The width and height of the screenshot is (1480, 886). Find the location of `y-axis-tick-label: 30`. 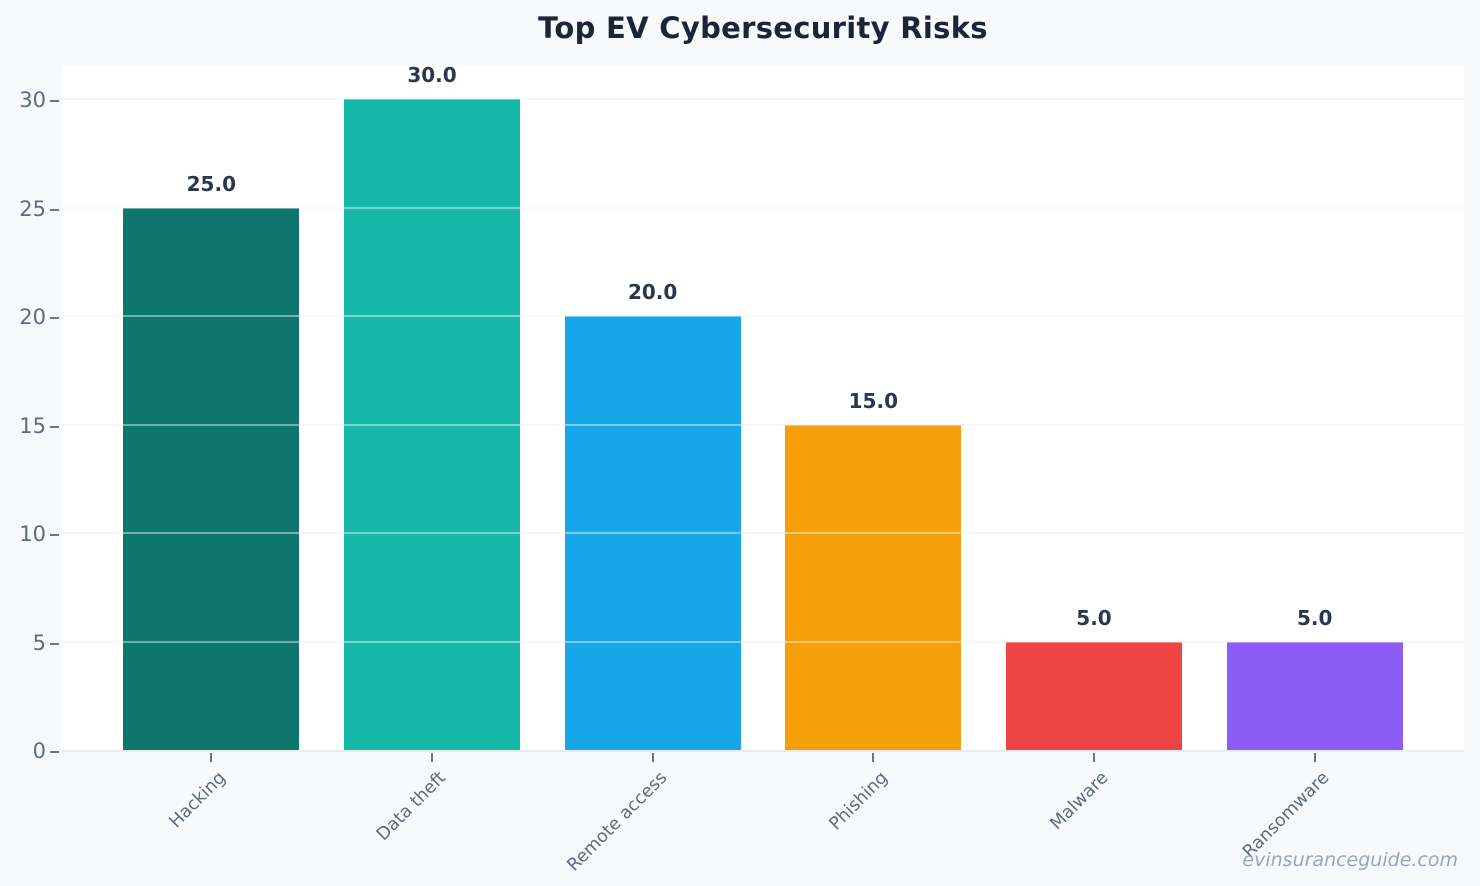

y-axis-tick-label: 30 is located at coordinates (32, 100).